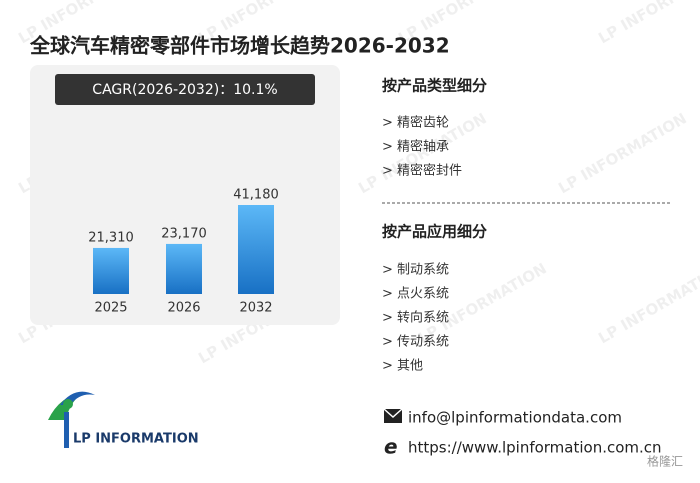 The image size is (700, 483). What do you see at coordinates (184, 233) in the screenshot?
I see `value-label: 23,170` at bounding box center [184, 233].